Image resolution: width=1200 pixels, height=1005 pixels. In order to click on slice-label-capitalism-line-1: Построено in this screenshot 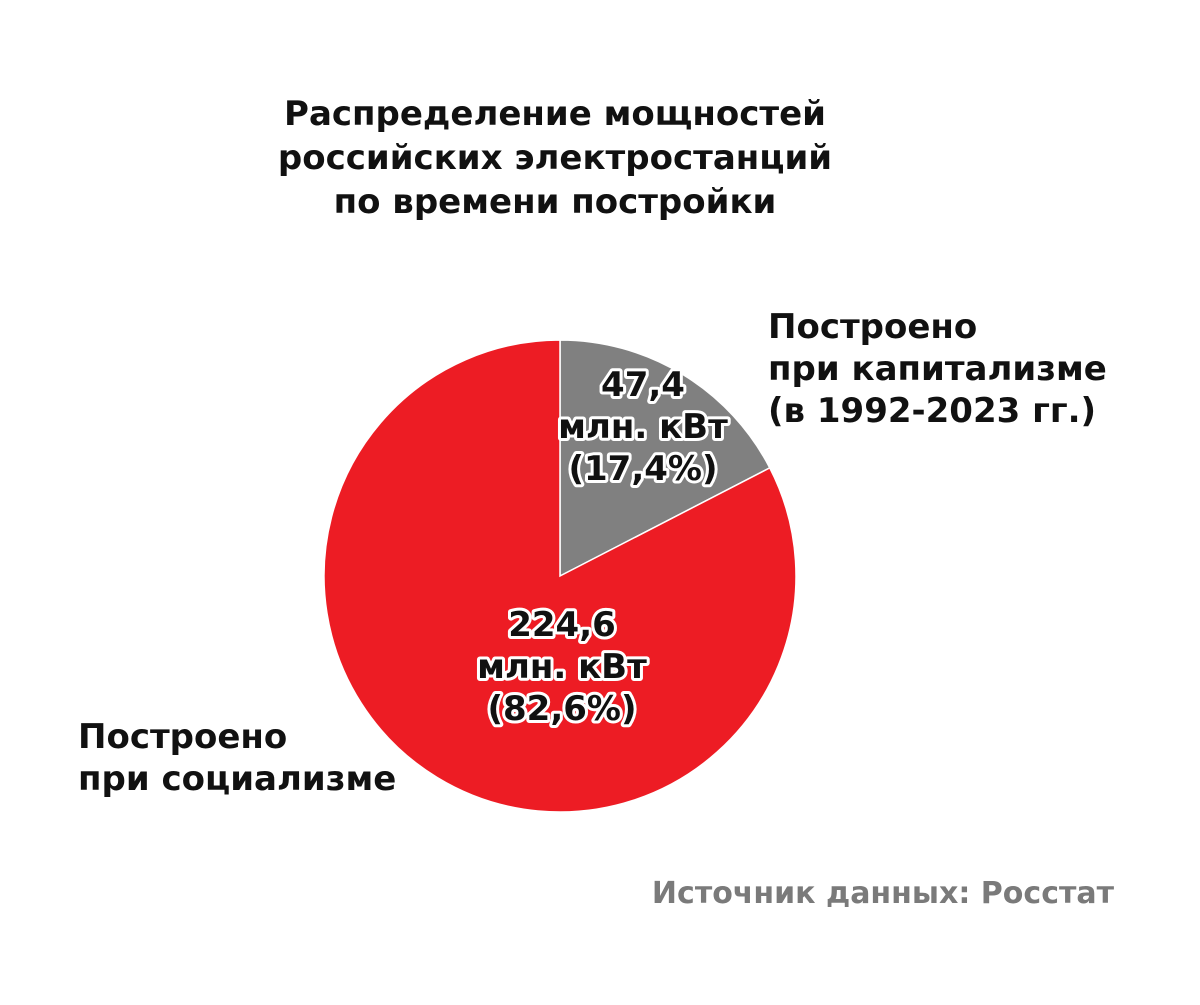, I will do `click(873, 327)`.